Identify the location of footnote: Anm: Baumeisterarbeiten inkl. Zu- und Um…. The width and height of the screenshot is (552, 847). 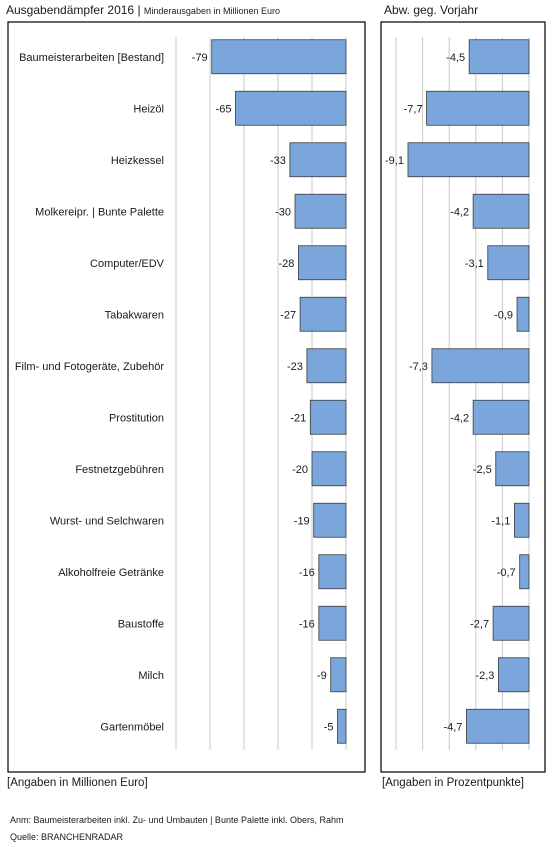
(177, 820).